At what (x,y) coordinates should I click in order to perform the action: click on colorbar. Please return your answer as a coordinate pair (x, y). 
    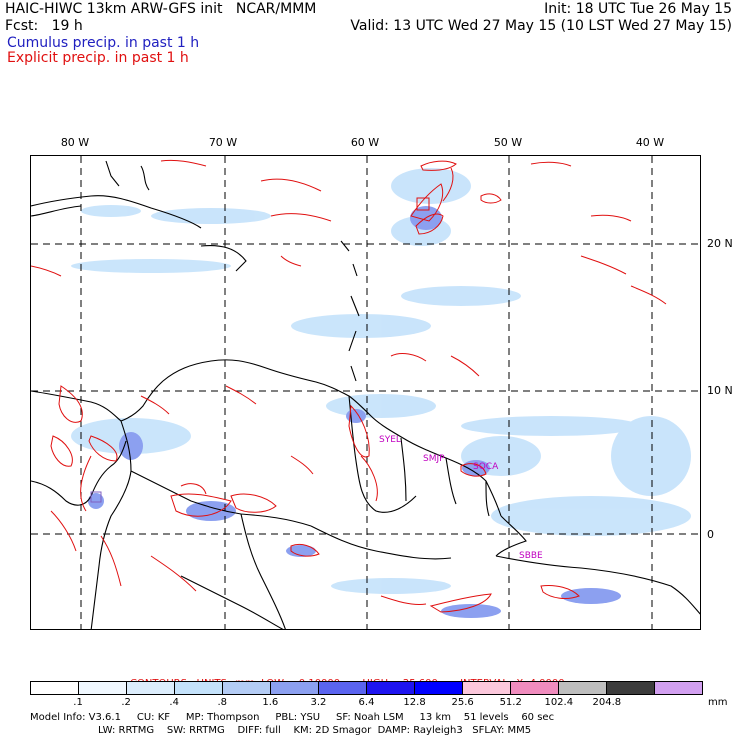
    Looking at the image, I should click on (366, 688).